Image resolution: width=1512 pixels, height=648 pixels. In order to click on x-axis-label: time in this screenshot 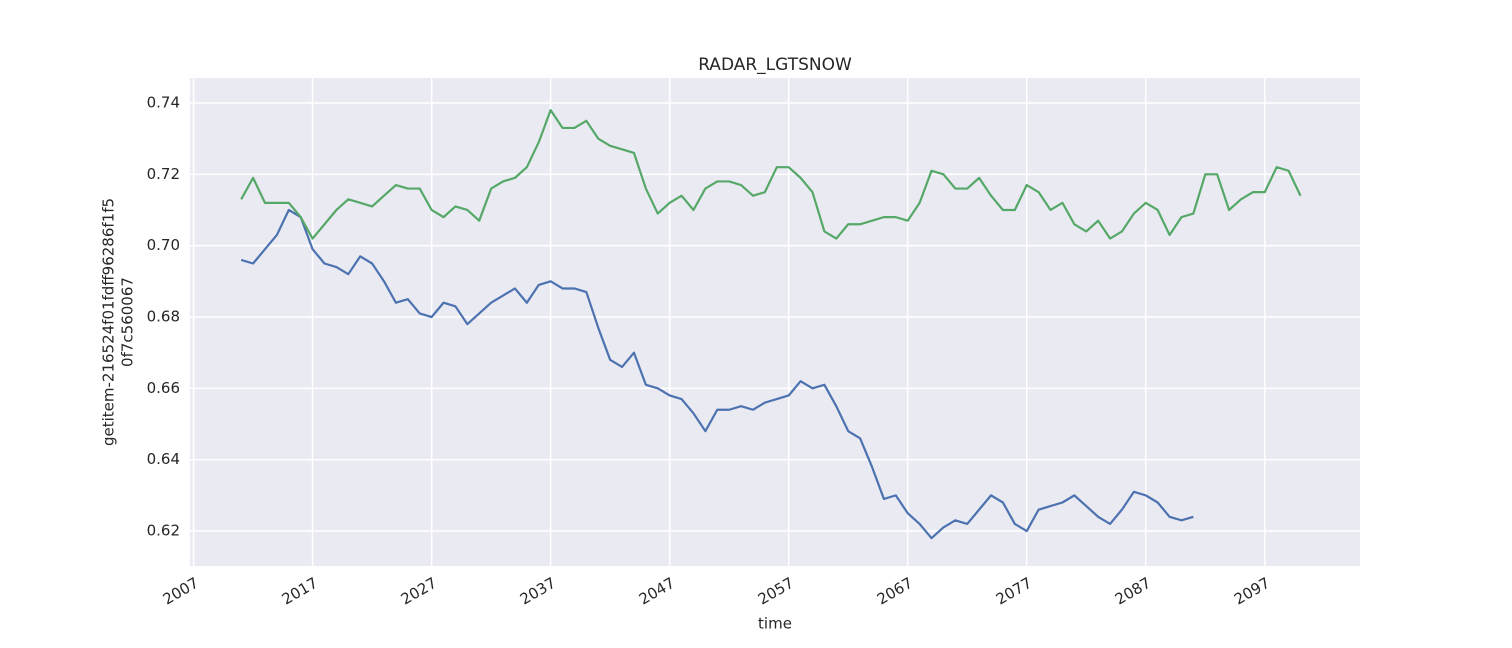, I will do `click(775, 624)`.